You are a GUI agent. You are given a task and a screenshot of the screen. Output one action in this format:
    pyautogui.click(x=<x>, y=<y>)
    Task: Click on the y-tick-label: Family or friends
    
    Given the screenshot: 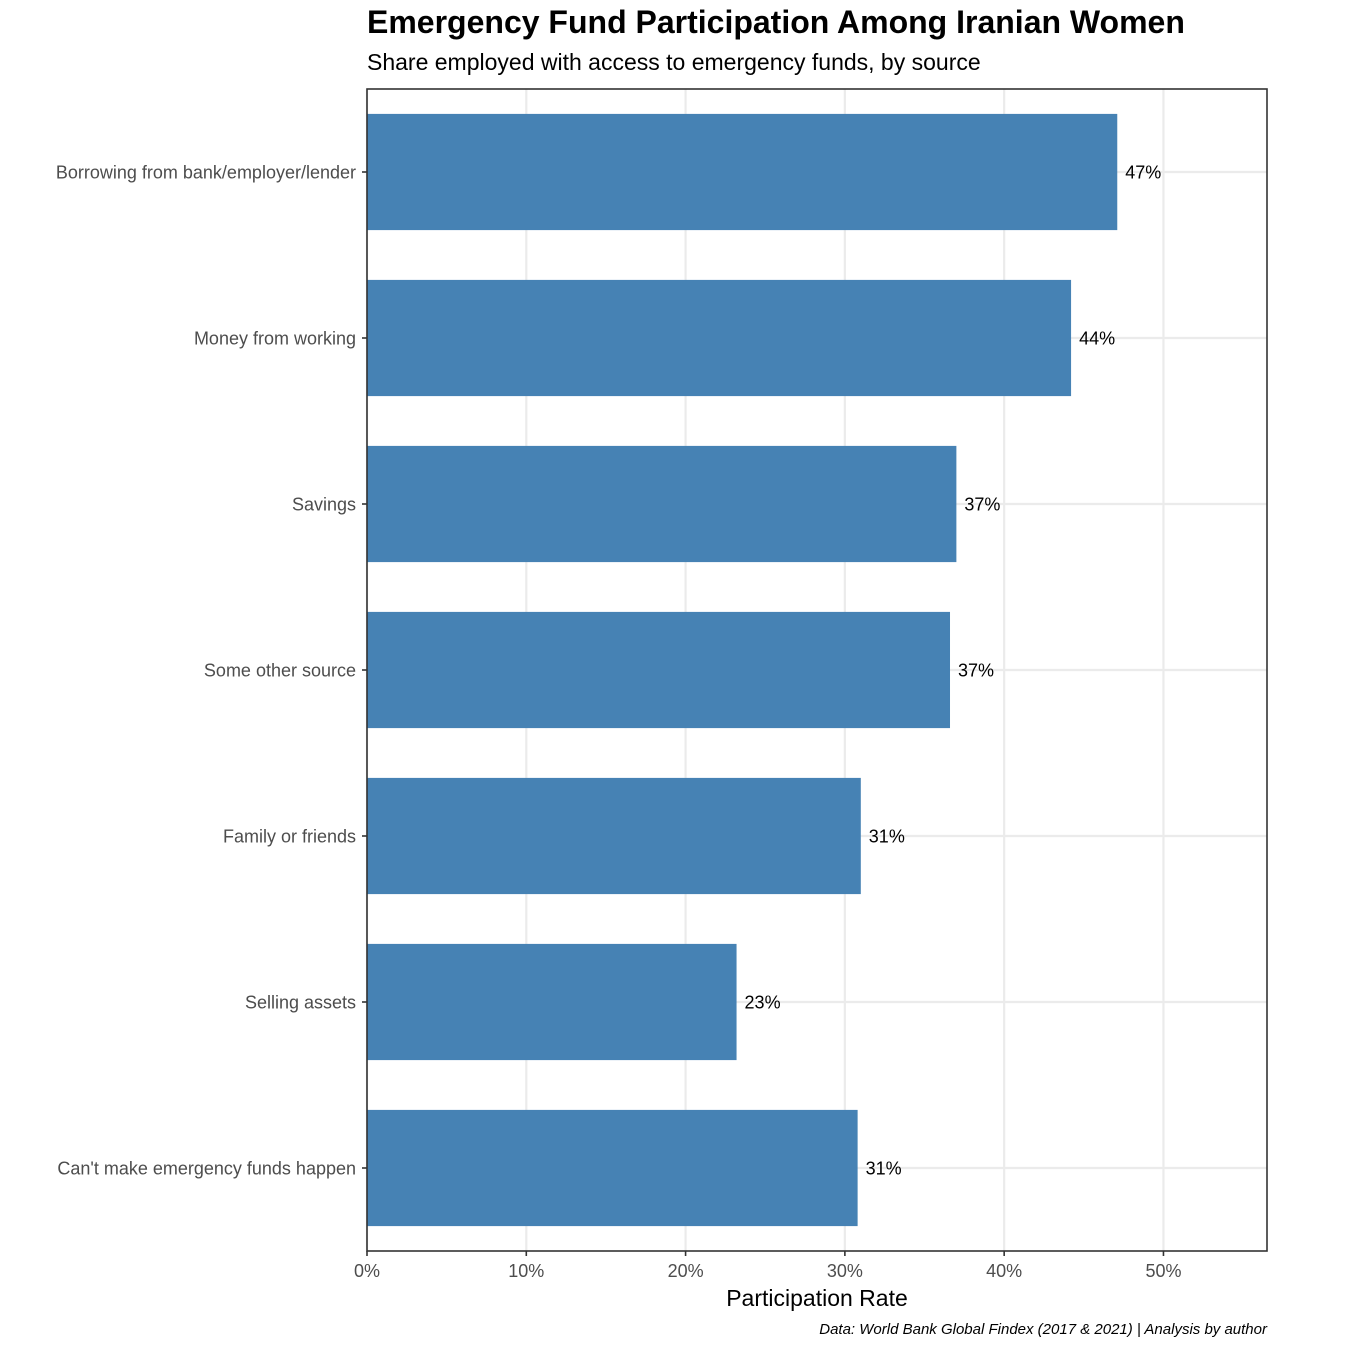 What is the action you would take?
    pyautogui.click(x=289, y=837)
    